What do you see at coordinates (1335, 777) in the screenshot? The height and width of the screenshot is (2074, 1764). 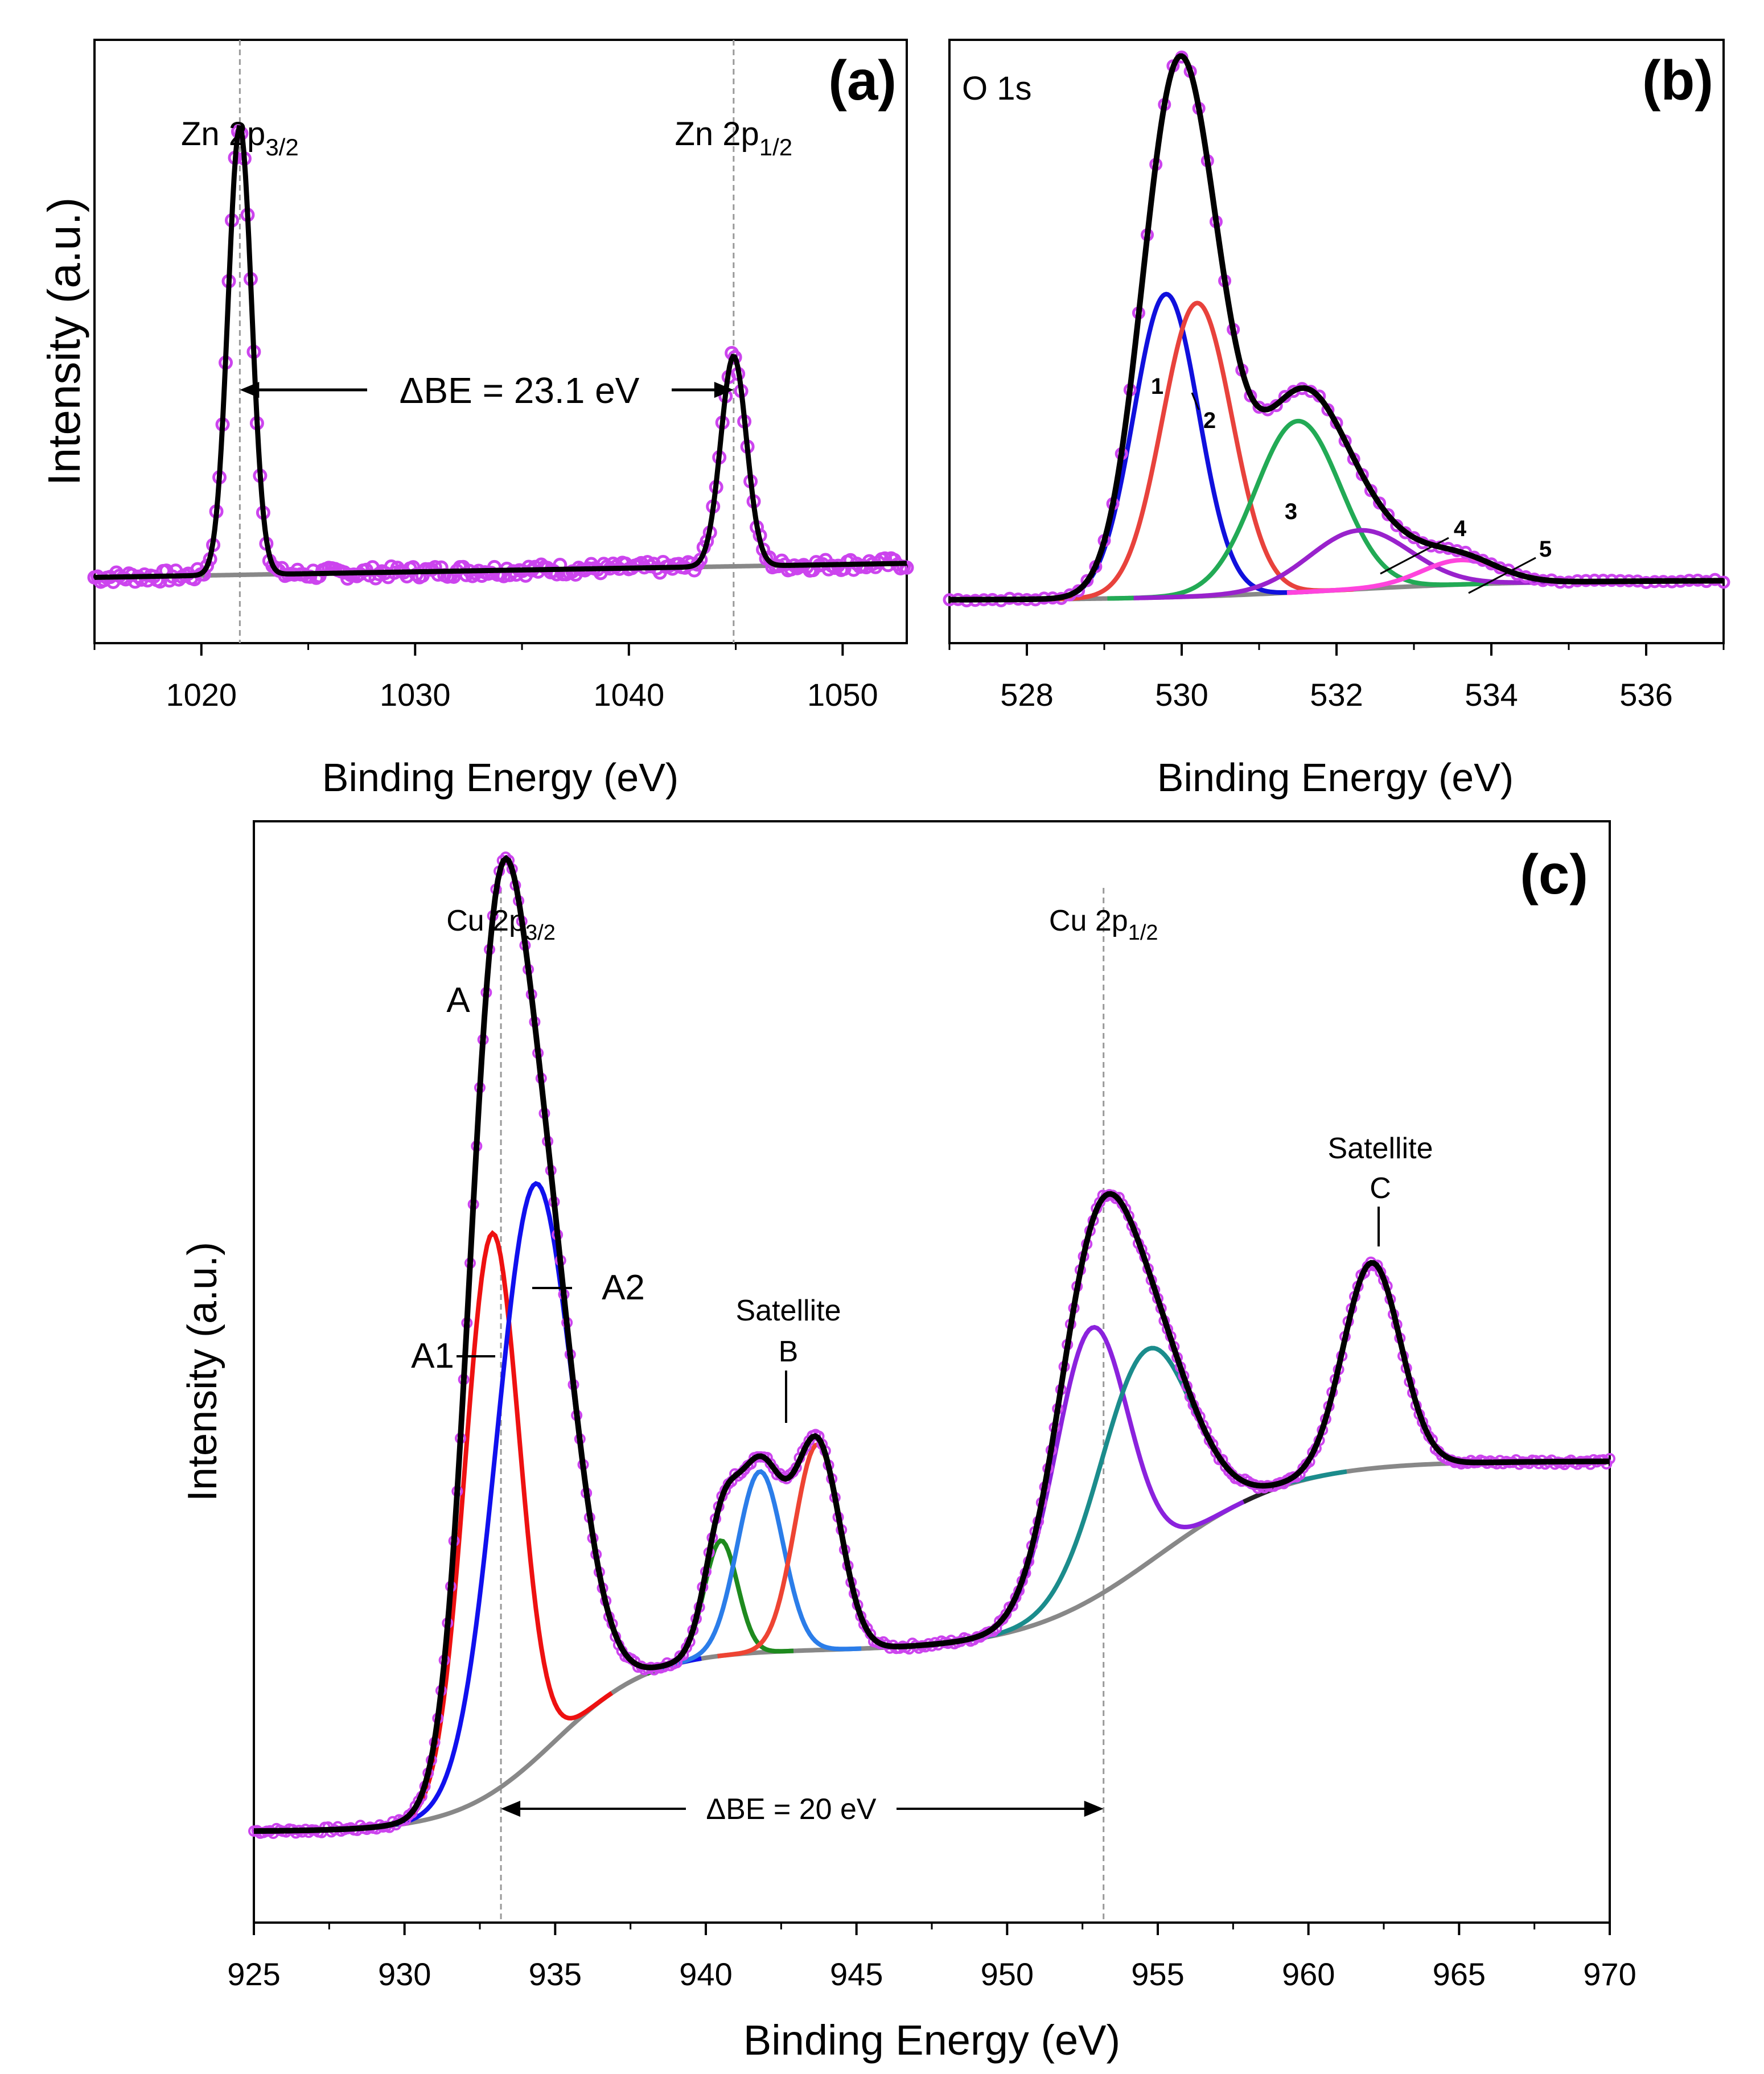 I see `panel-b-x-axis-title: Binding Energy (eV)` at bounding box center [1335, 777].